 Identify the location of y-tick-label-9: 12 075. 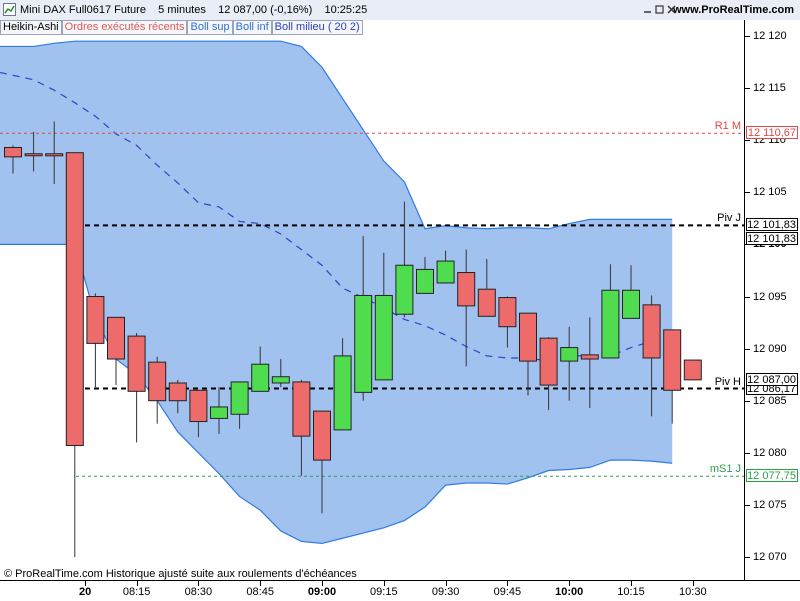
(770, 504).